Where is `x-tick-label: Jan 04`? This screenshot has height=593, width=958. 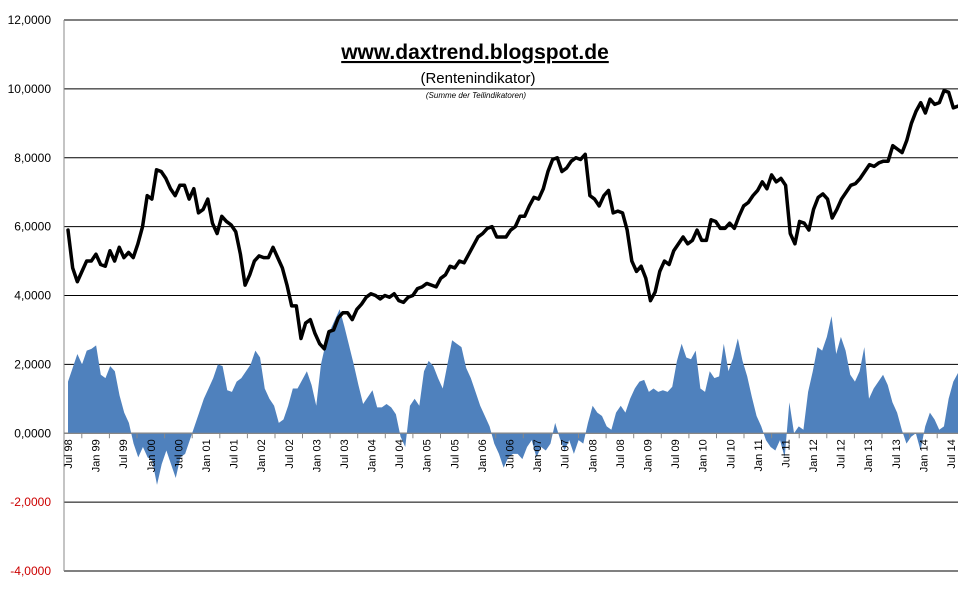
x-tick-label: Jan 04 is located at coordinates (373, 455).